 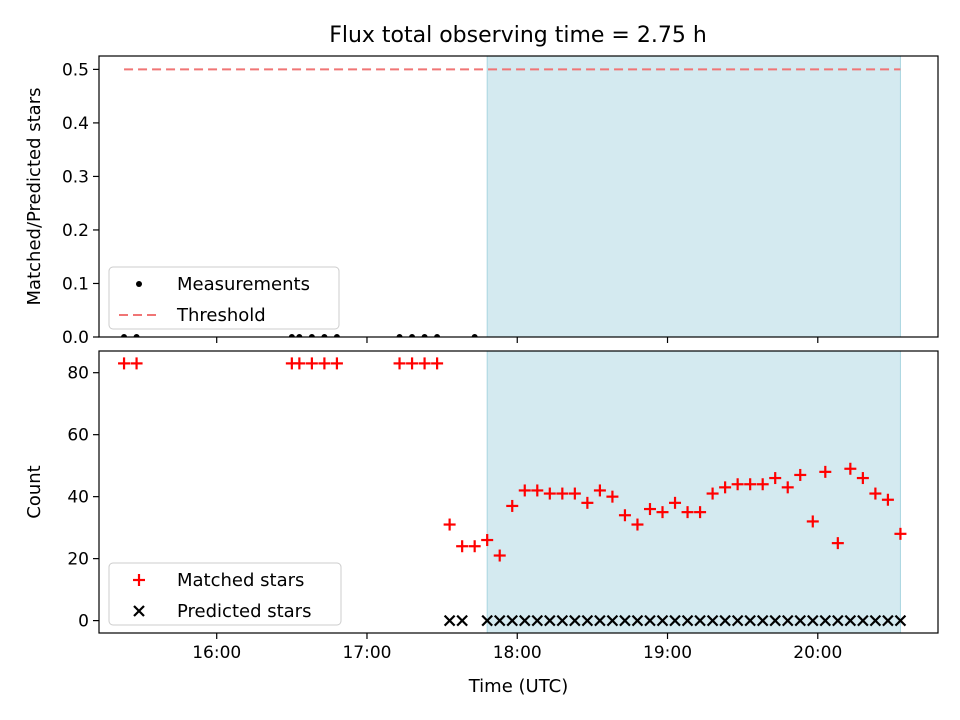 What do you see at coordinates (817, 653) in the screenshot?
I see `x-tick-label: 20:00` at bounding box center [817, 653].